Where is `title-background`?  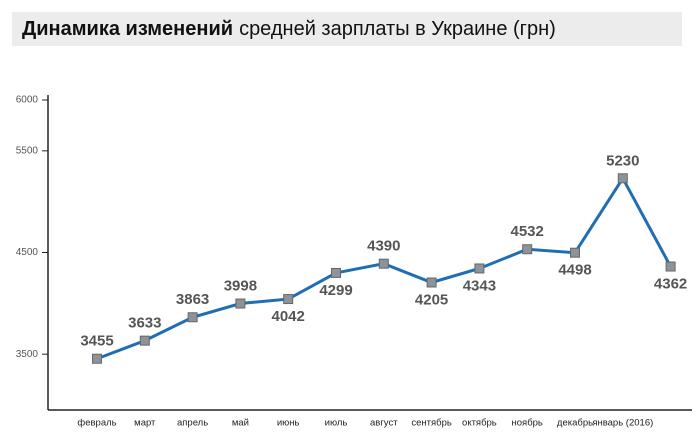
title-background is located at coordinates (347, 29).